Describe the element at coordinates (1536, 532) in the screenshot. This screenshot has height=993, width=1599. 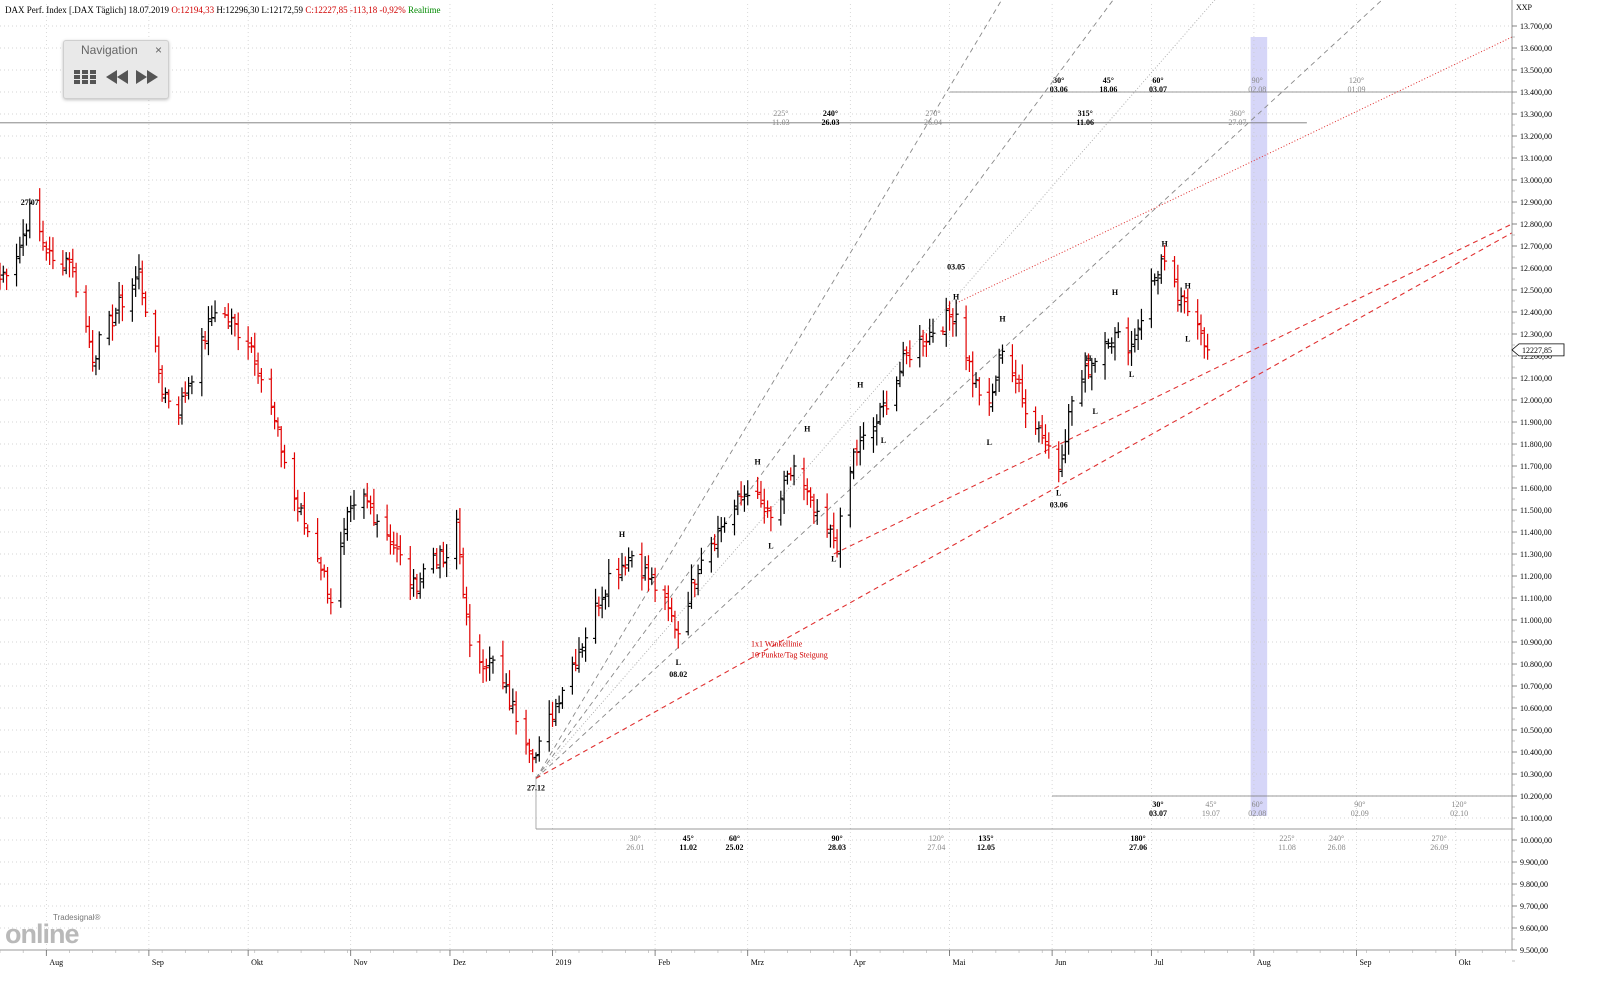
I see `y-axis-tick-label: 11.400,00` at that location.